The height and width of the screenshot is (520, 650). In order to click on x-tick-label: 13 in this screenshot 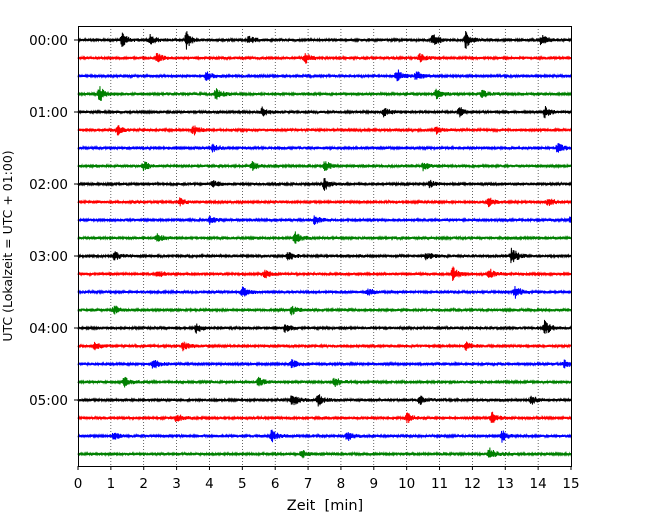, I will do `click(505, 484)`.